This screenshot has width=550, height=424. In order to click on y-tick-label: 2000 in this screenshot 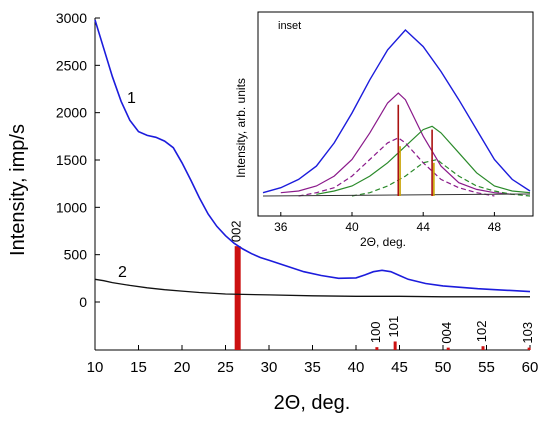, I will do `click(71, 113)`.